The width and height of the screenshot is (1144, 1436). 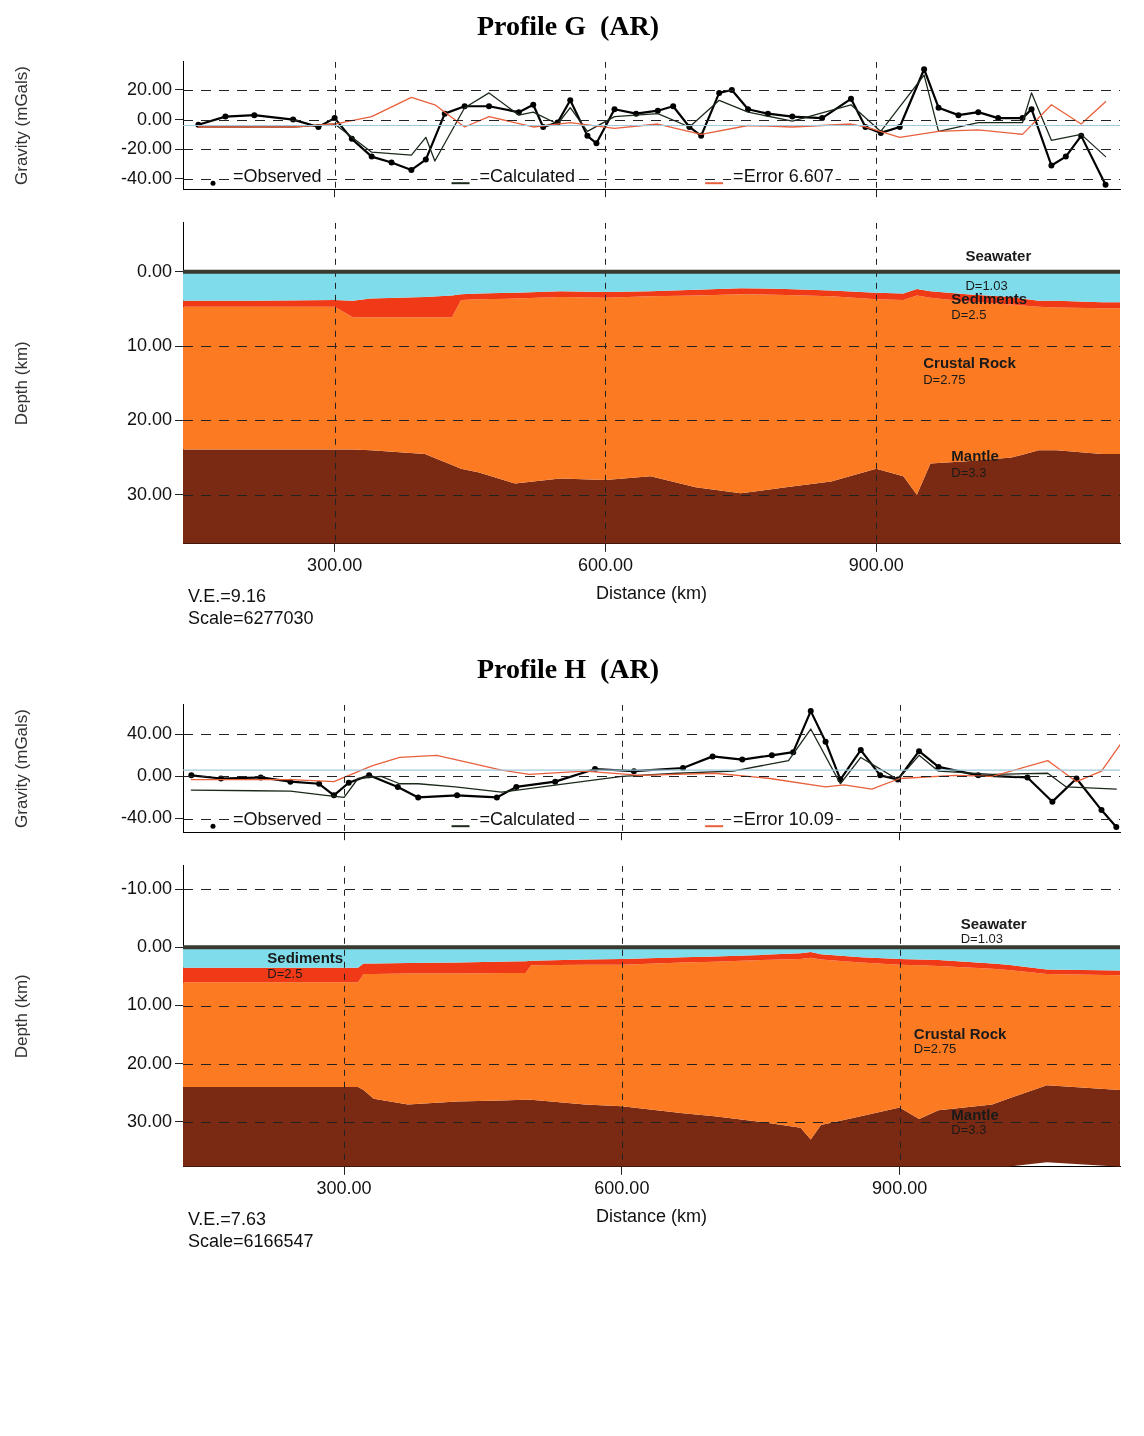 I want to click on series-label: =Observed, so click(x=277, y=819).